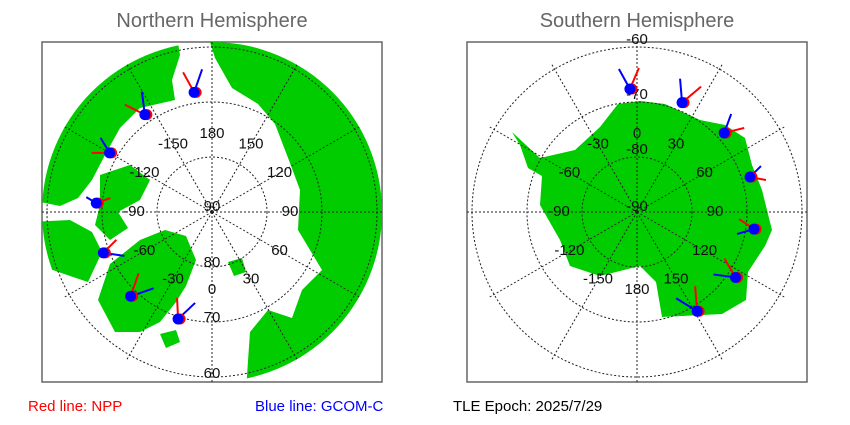  What do you see at coordinates (637, 39) in the screenshot?
I see `latitude-label: -60` at bounding box center [637, 39].